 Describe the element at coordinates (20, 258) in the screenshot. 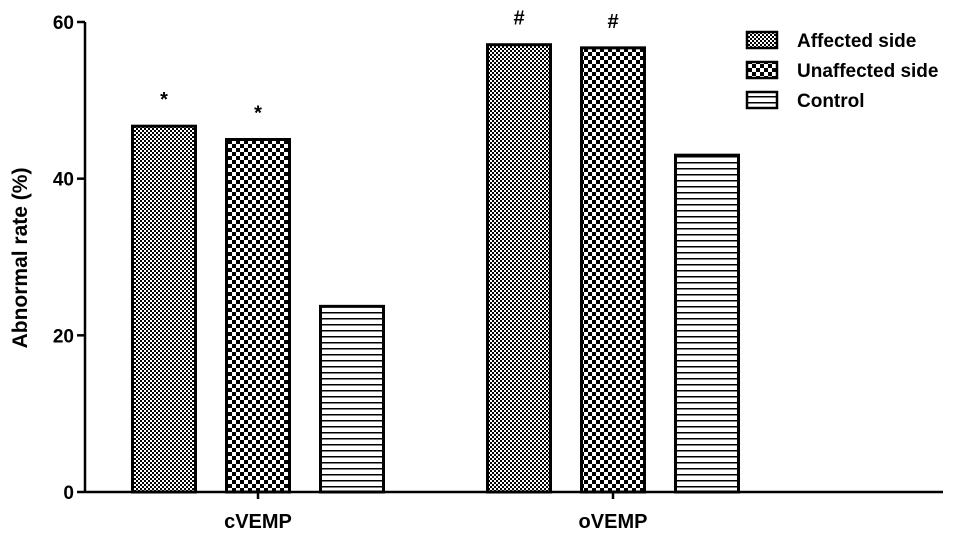

I see `y-axis-label: Abnormal rate (%)` at that location.